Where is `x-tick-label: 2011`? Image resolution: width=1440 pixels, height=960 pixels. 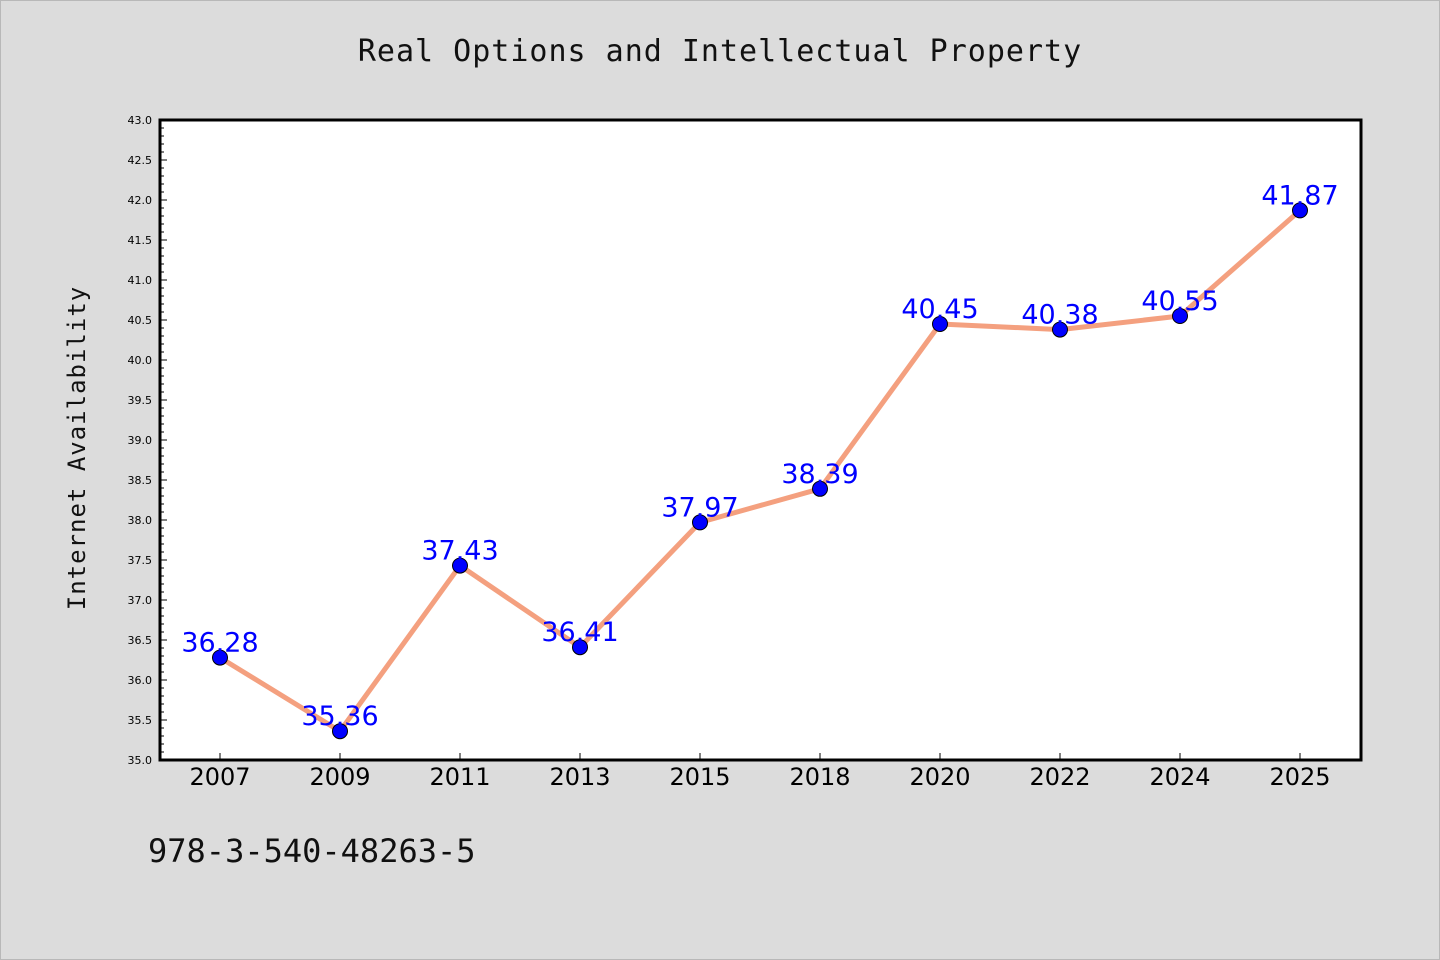
x-tick-label: 2011 is located at coordinates (459, 777).